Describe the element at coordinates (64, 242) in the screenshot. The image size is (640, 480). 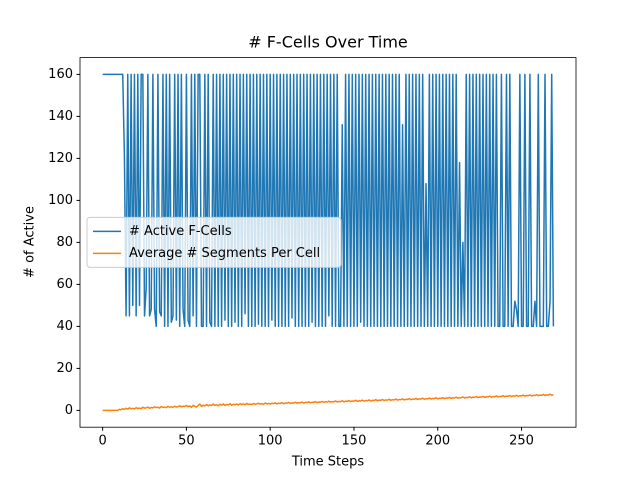
I see `y-tick-label: 80` at that location.